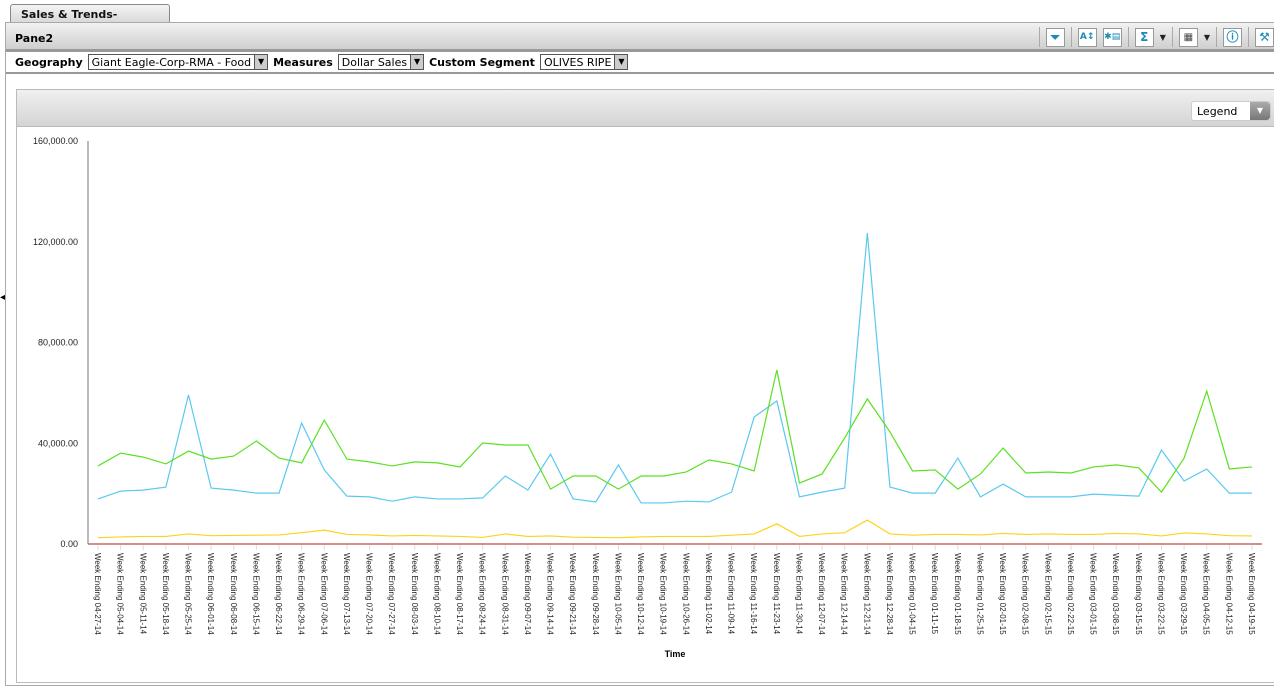  What do you see at coordinates (1087, 37) in the screenshot?
I see `sort-az-icon: A↕` at bounding box center [1087, 37].